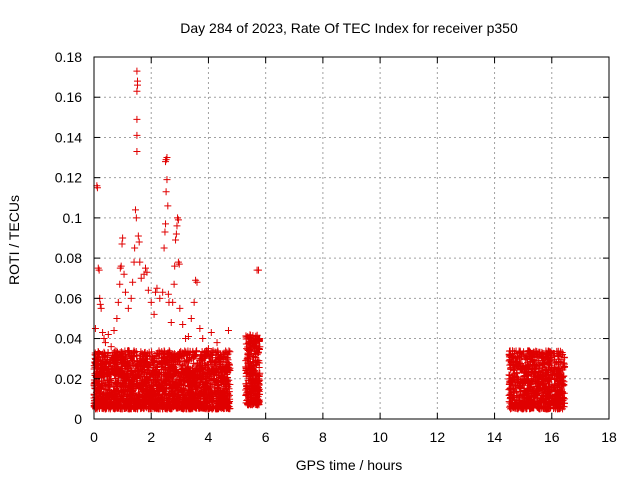  What do you see at coordinates (68, 137) in the screenshot?
I see `y-tick-label: 0.14` at bounding box center [68, 137].